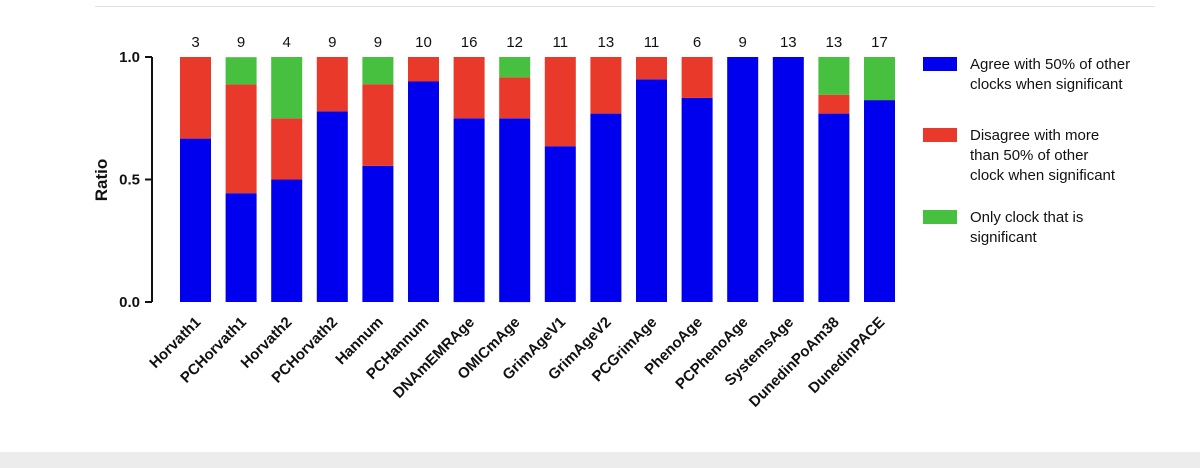 This screenshot has height=468, width=1200. I want to click on legend-label-2-line-1: Disagree with more, so click(1034, 135).